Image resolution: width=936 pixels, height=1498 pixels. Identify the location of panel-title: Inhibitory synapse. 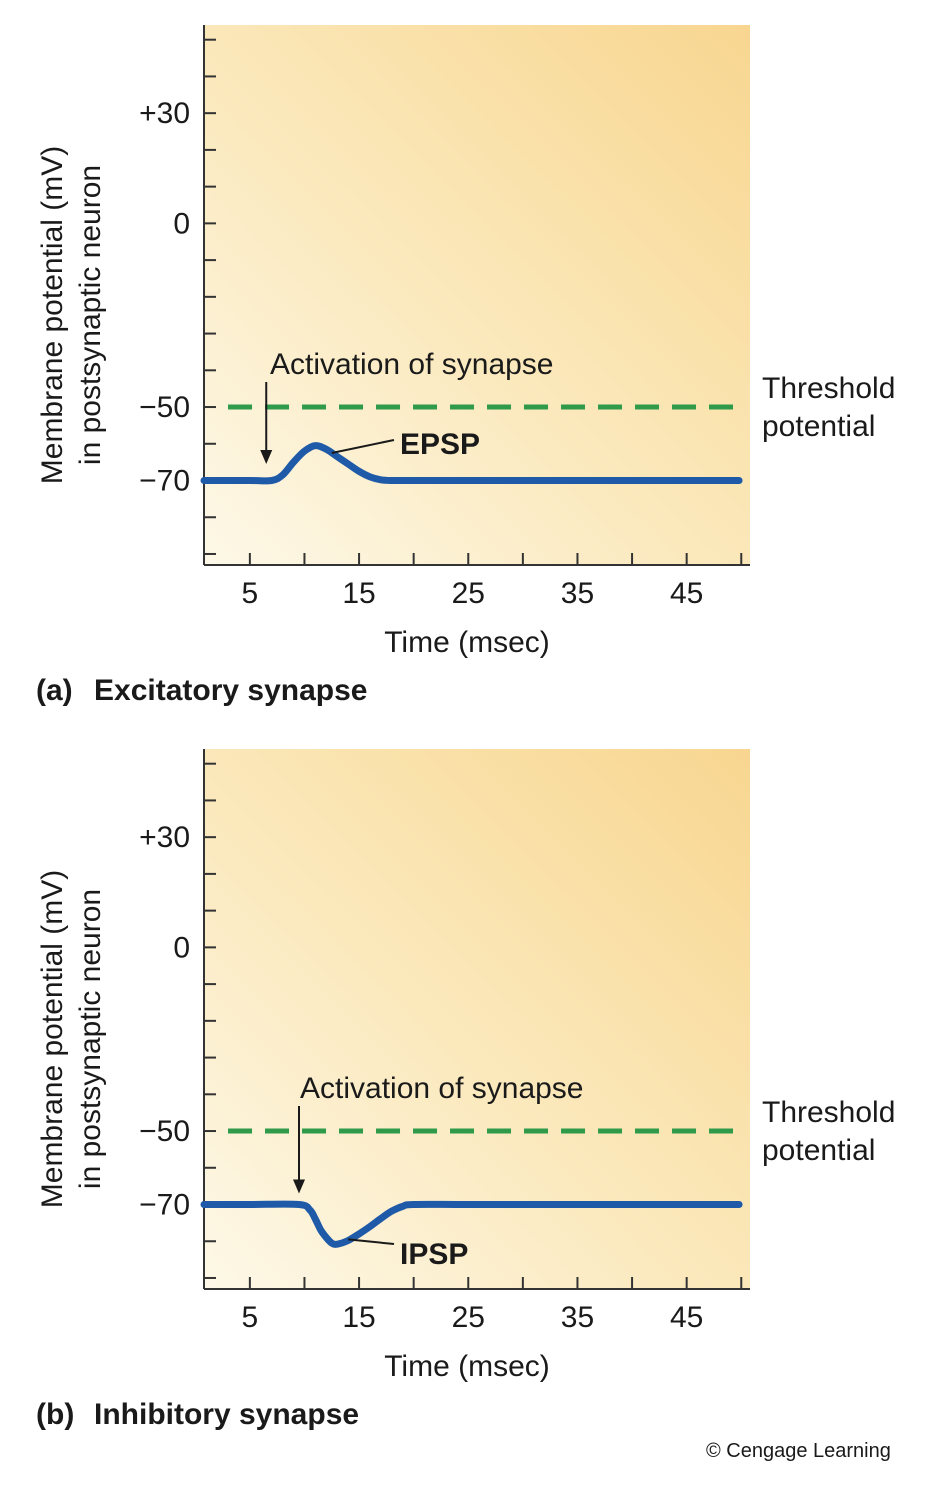
(226, 1414).